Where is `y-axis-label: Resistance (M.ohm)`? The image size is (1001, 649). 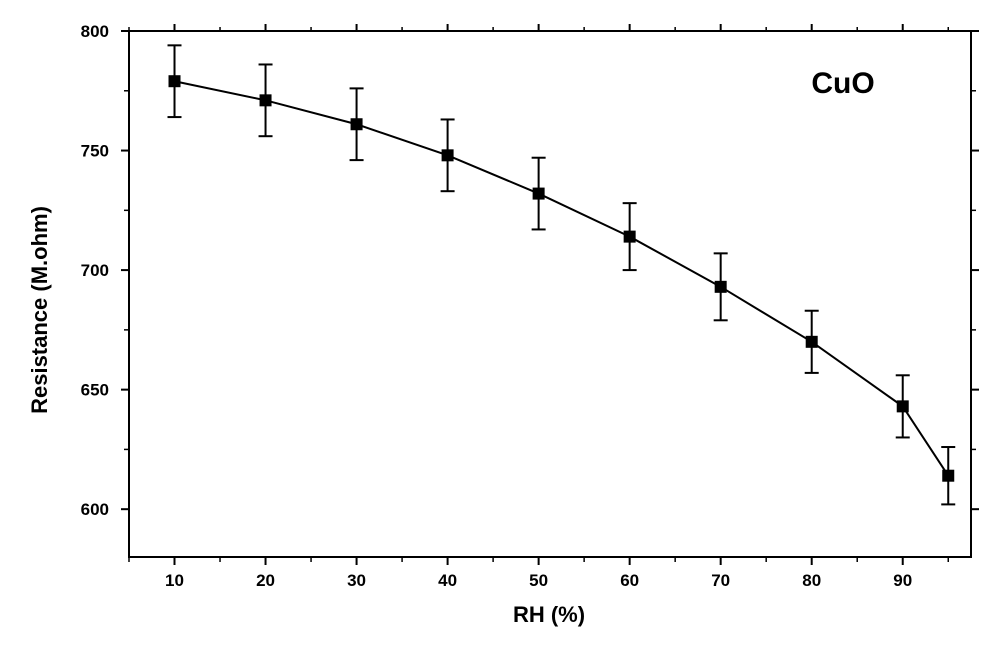 y-axis-label: Resistance (M.ohm) is located at coordinates (39, 310).